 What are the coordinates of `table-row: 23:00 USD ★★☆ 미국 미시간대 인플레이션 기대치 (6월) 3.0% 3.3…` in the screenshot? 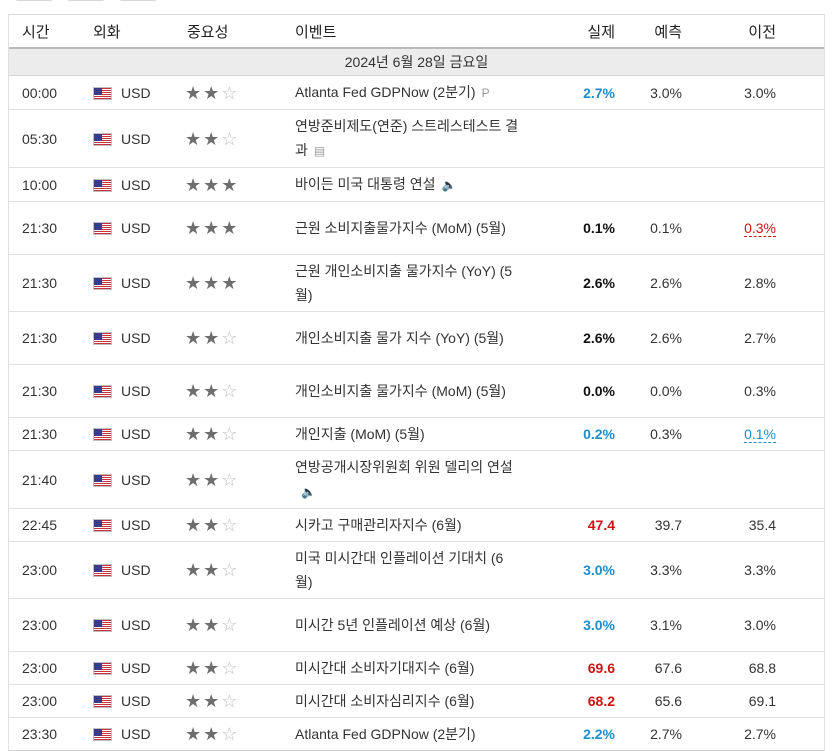 It's located at (416, 570).